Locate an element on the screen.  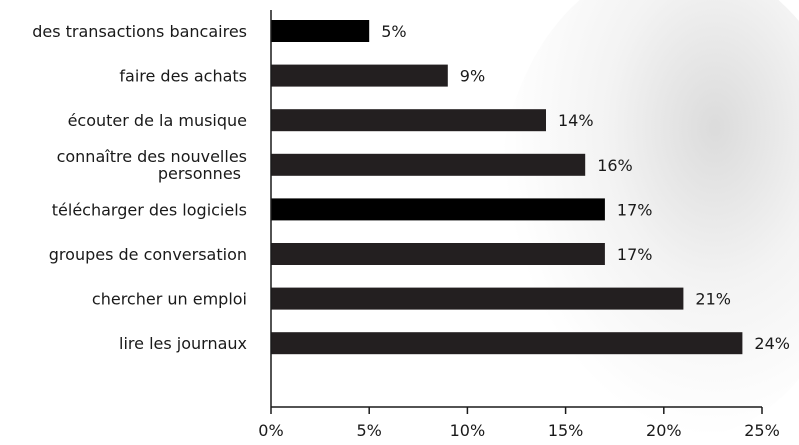
category-label: faire des achats is located at coordinates (183, 76).